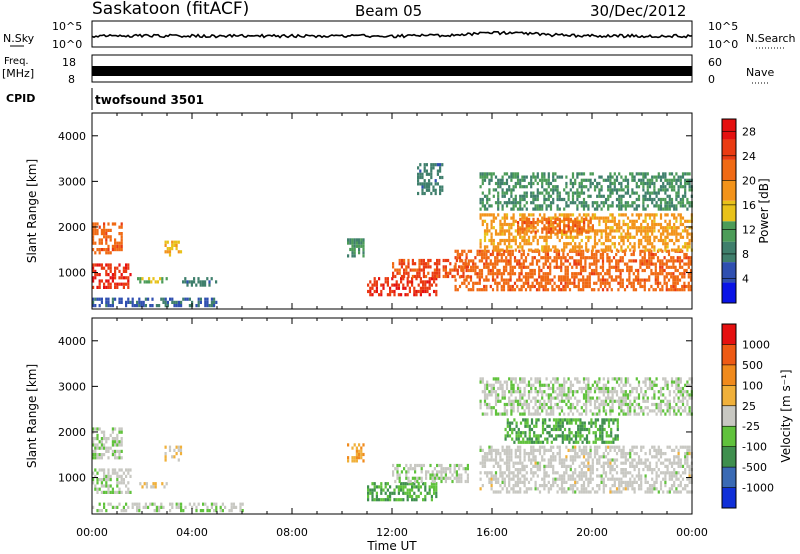 The height and width of the screenshot is (554, 800). I want to click on power-colorbar-swatch, so click(729, 272).